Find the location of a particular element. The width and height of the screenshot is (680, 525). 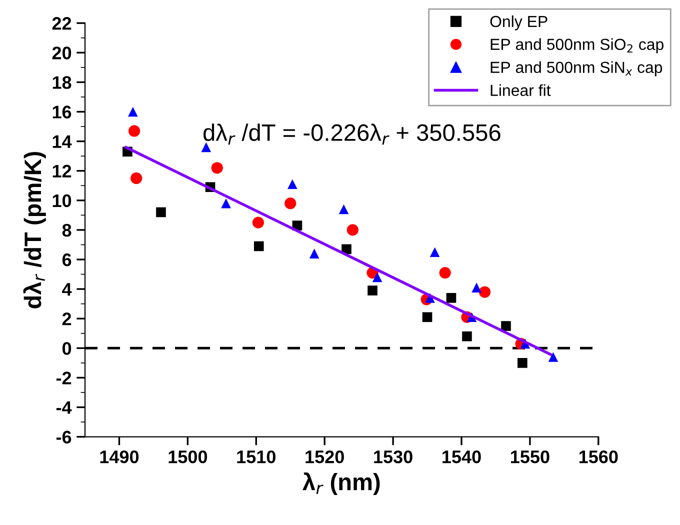

x-tick-label: 1490 is located at coordinates (119, 457).